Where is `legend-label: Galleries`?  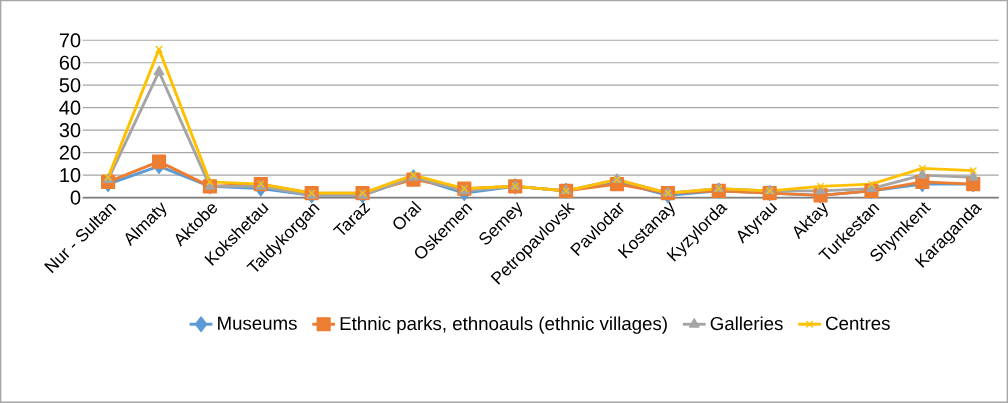
legend-label: Galleries is located at coordinates (746, 323).